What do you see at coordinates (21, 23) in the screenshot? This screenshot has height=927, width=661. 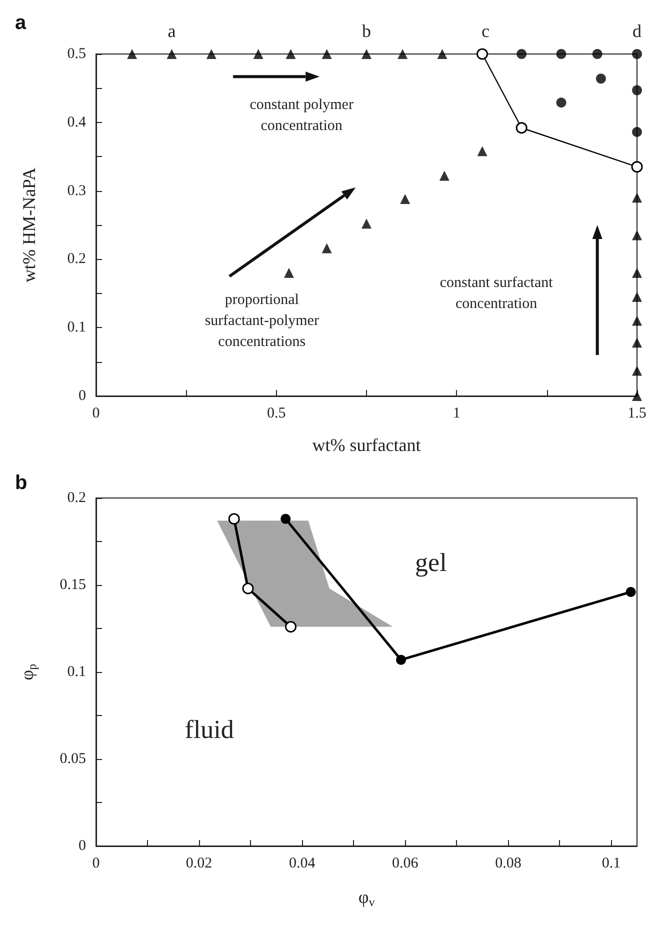 I see `chart-title: a` at bounding box center [21, 23].